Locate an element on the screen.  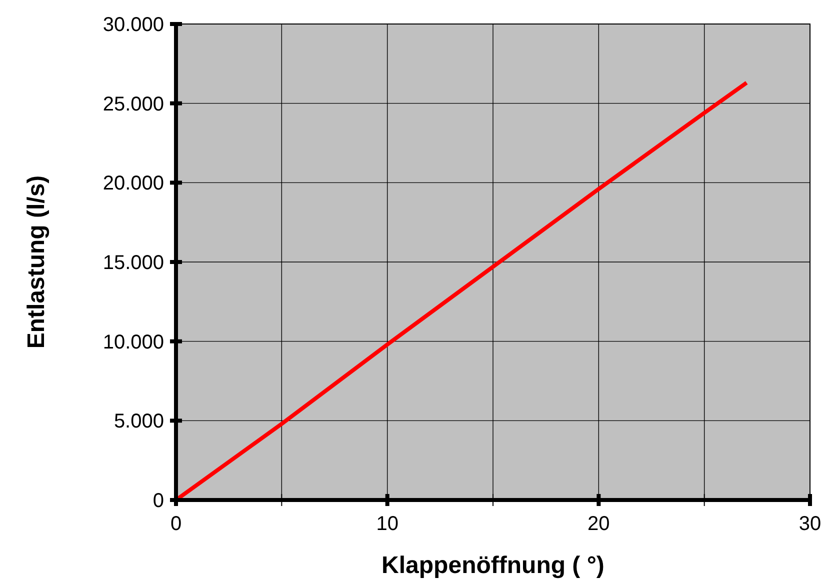
y-tick-label: 0 is located at coordinates (158, 501).